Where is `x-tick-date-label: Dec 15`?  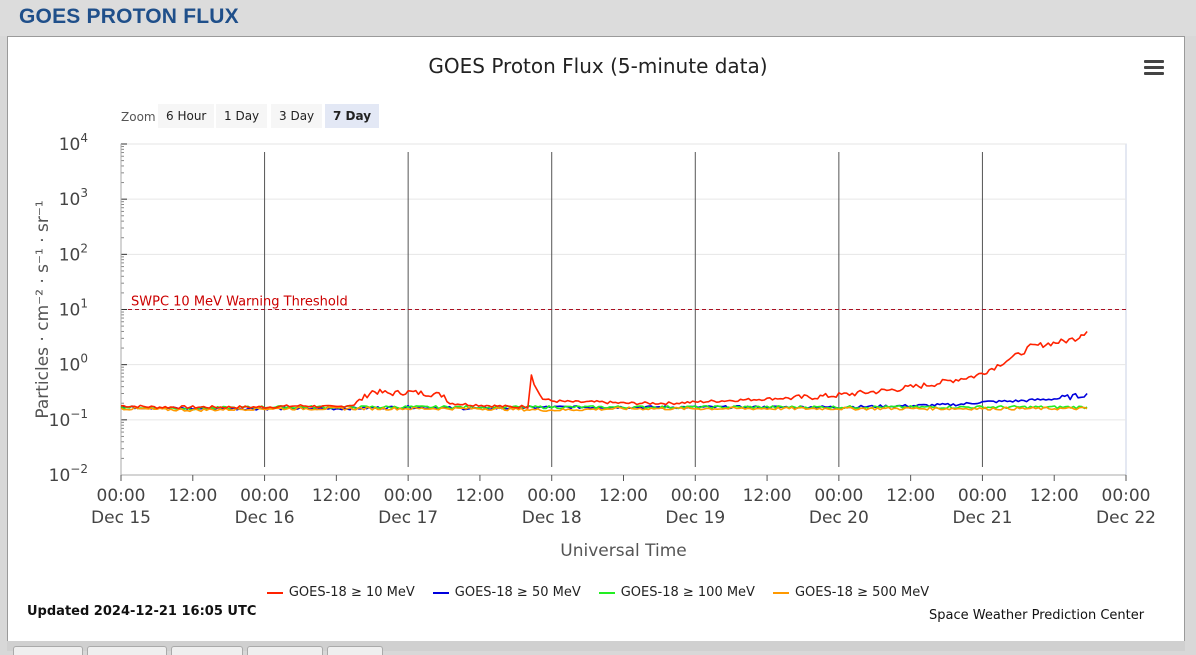 x-tick-date-label: Dec 15 is located at coordinates (121, 518).